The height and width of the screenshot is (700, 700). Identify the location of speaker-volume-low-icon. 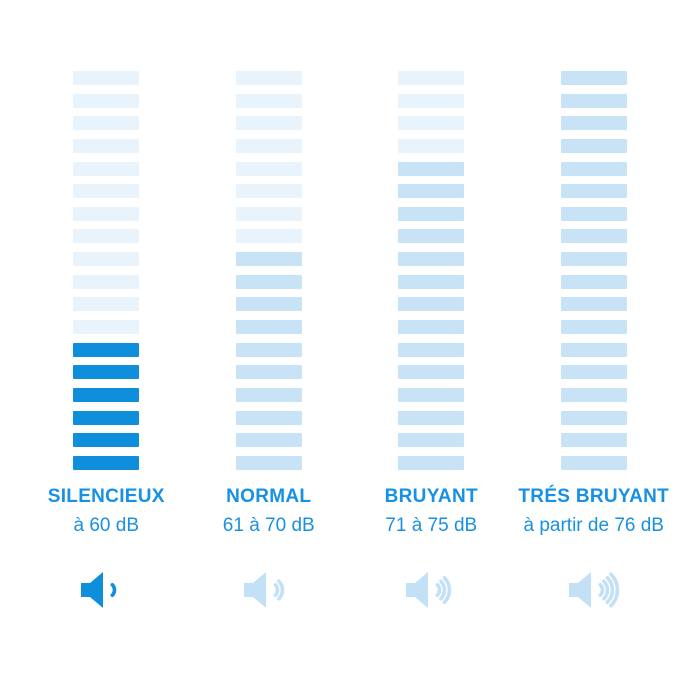
(106, 590).